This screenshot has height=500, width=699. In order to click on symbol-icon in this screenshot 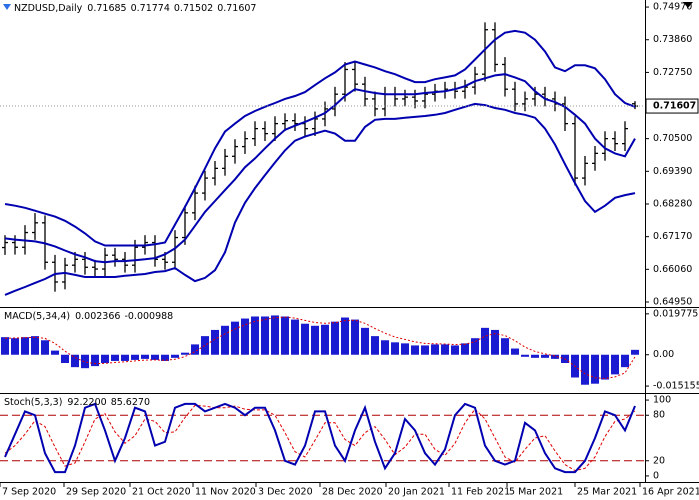, I will do `click(7, 7)`.